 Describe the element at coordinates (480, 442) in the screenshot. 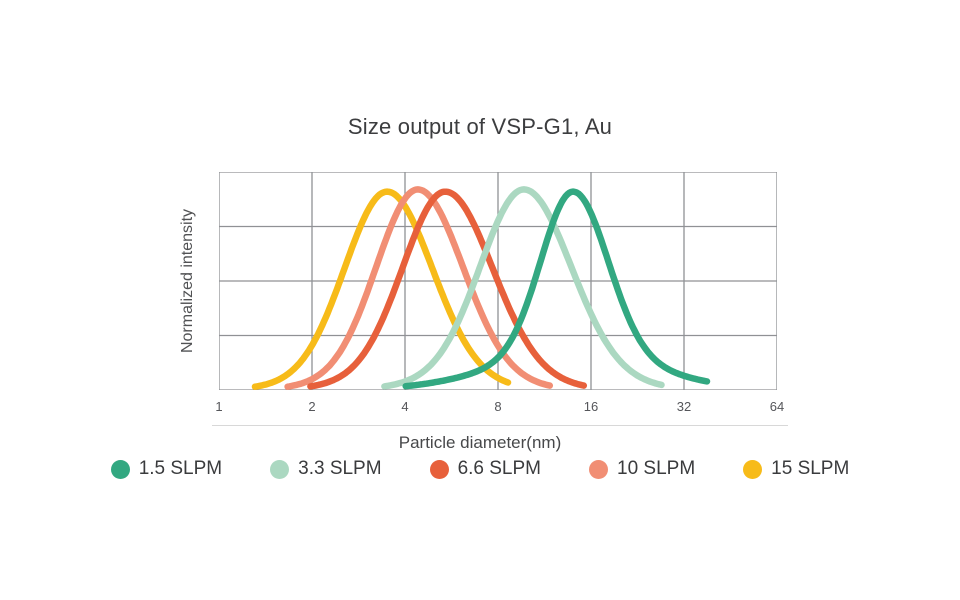

I see `x-axis-label: Particle diameter(nm)` at that location.